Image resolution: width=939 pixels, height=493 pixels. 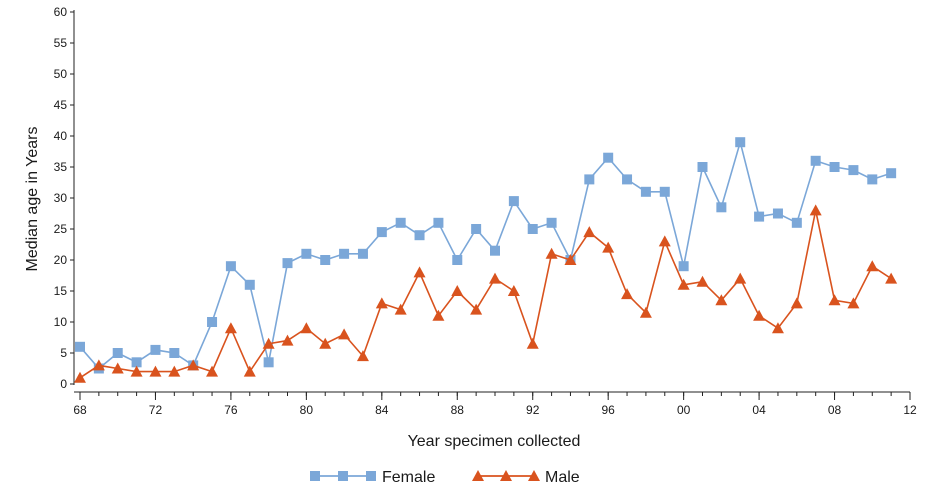 I want to click on x-tick-label: 88, so click(x=458, y=410).